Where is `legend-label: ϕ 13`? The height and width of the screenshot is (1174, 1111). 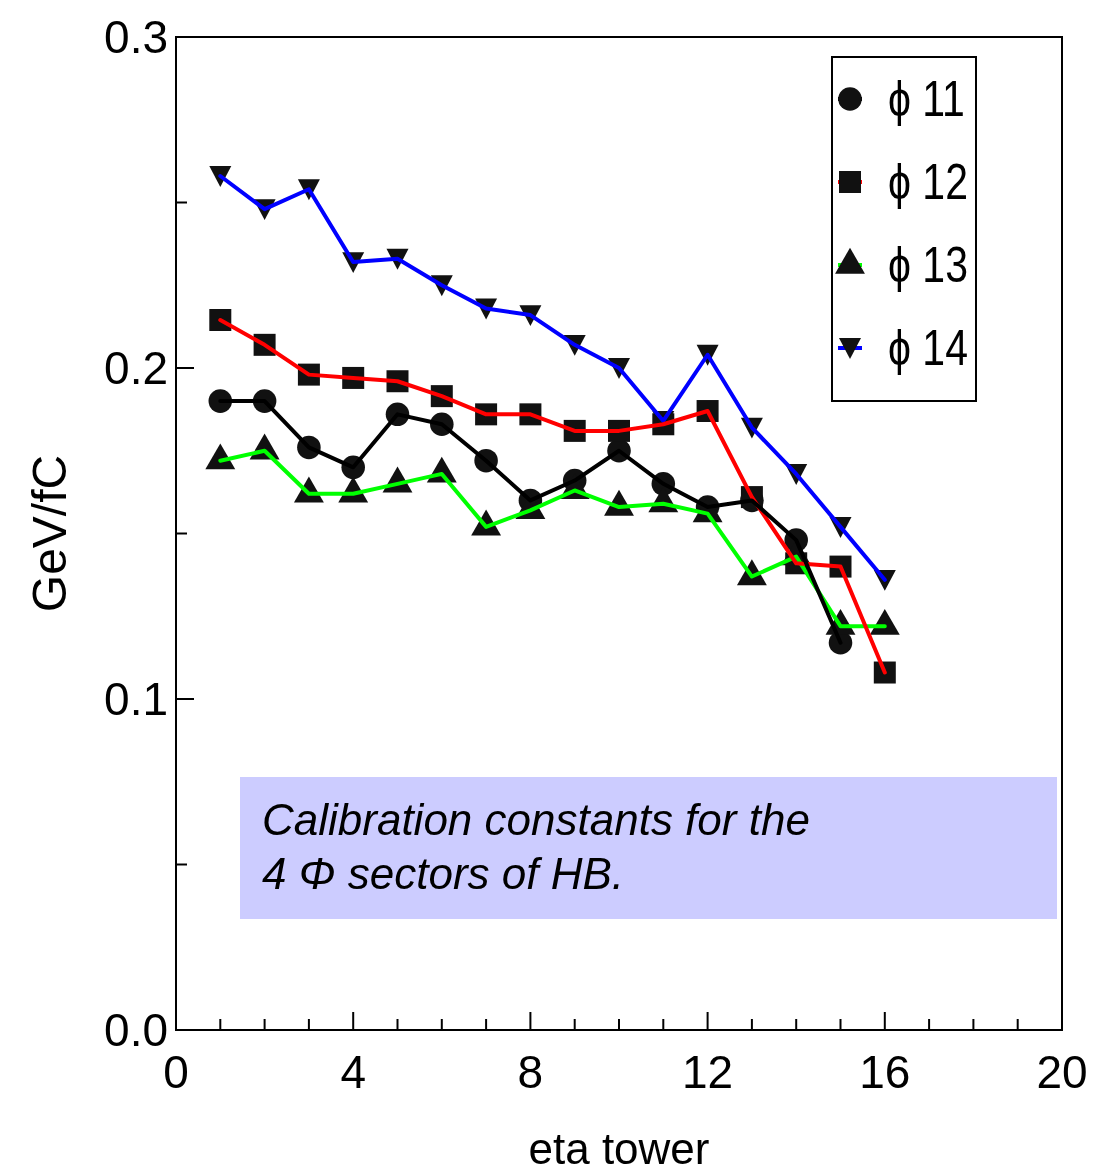
legend-label: ϕ 13 is located at coordinates (928, 265).